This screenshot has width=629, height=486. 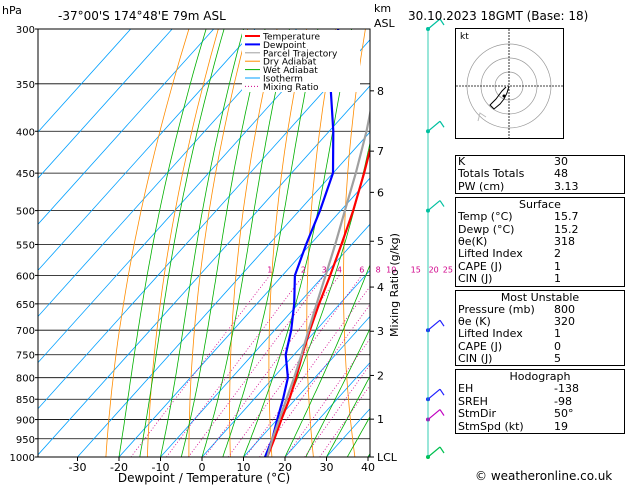 What do you see at coordinates (324, 269) in the screenshot?
I see `mixing-ratio-label: 3` at bounding box center [324, 269].